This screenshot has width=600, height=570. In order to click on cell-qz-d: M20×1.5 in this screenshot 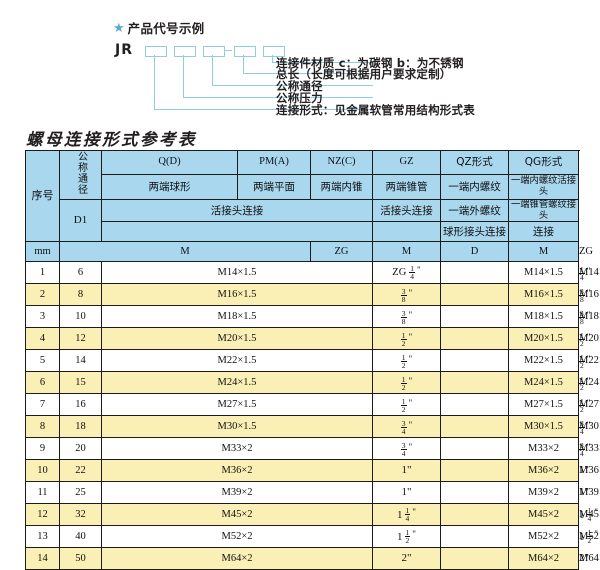, I will do `click(543, 339)`.